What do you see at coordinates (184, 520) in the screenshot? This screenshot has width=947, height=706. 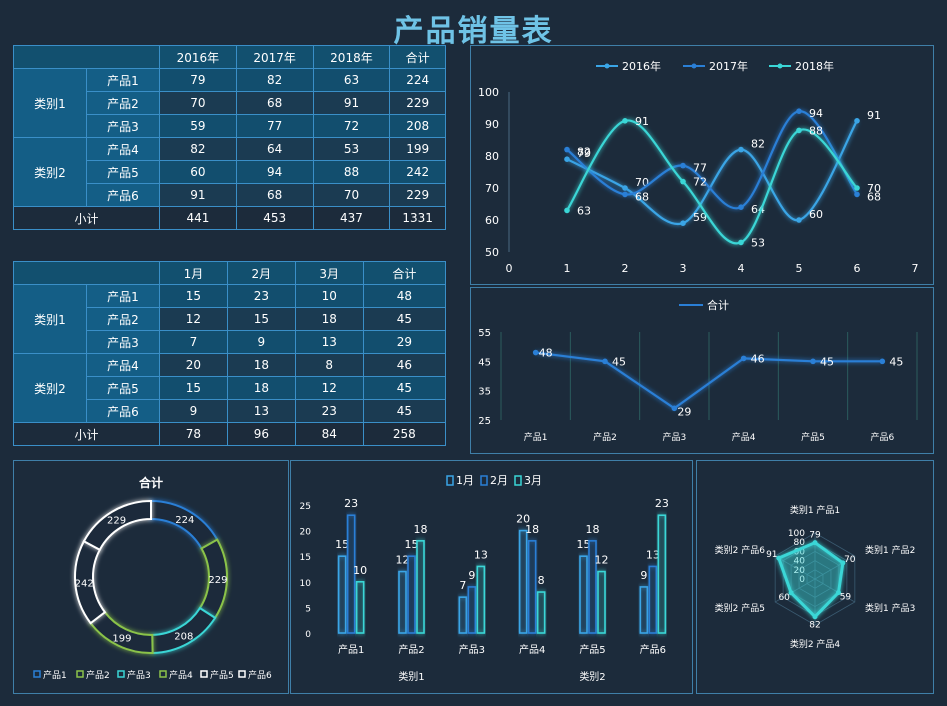 I see `slice-label: 224` at bounding box center [184, 520].